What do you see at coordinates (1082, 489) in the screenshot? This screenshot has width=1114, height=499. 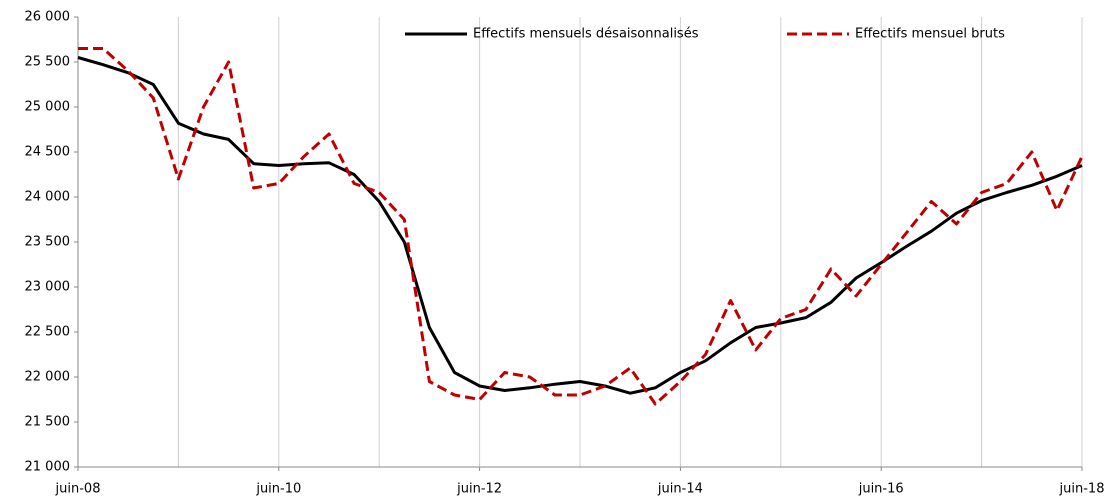 I see `x-tick-label: juin-18` at bounding box center [1082, 489].